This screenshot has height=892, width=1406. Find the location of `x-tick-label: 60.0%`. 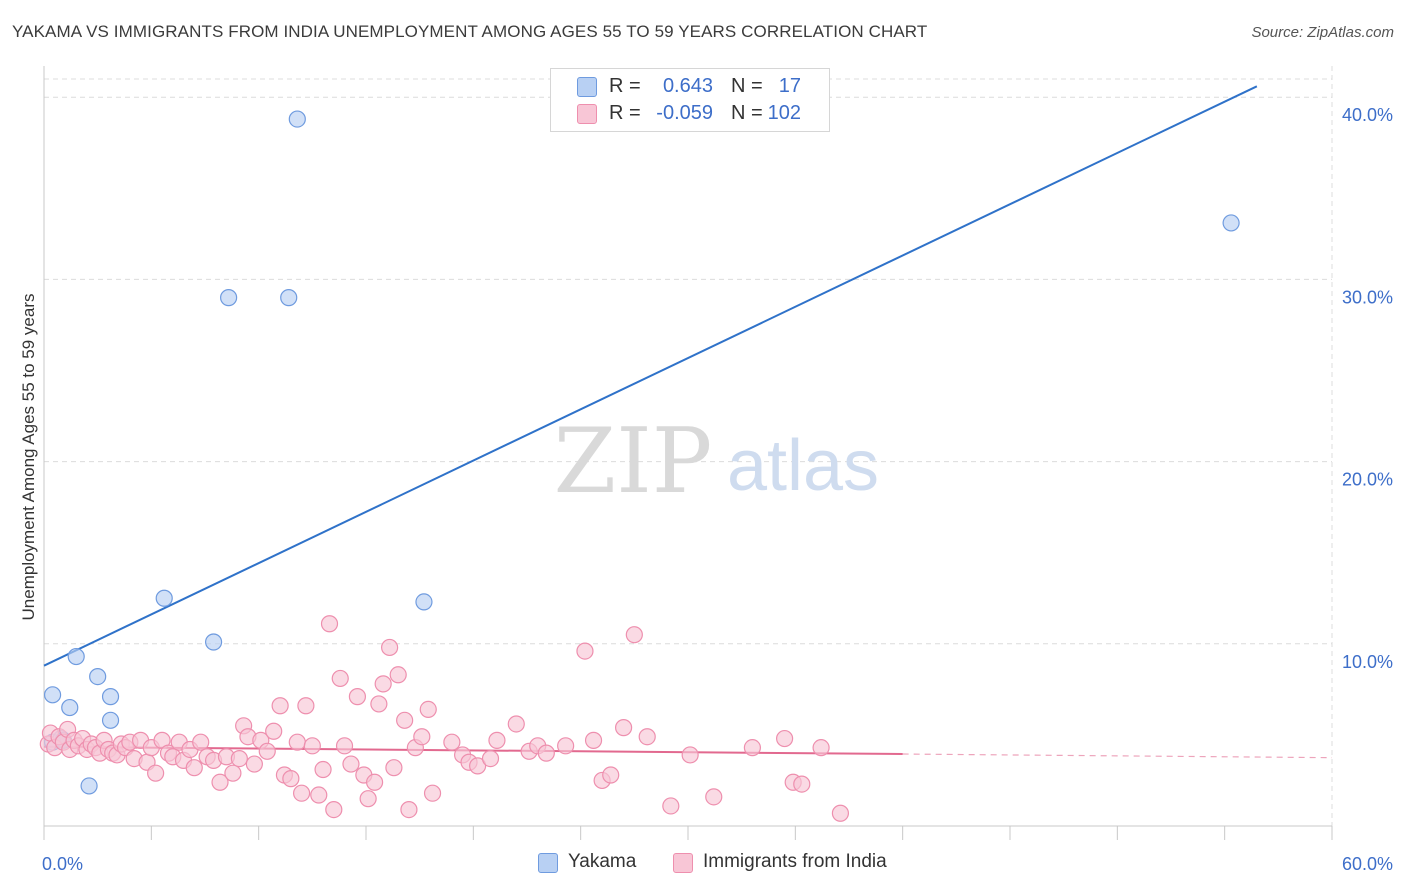

x-tick-label: 60.0% is located at coordinates (1367, 864).